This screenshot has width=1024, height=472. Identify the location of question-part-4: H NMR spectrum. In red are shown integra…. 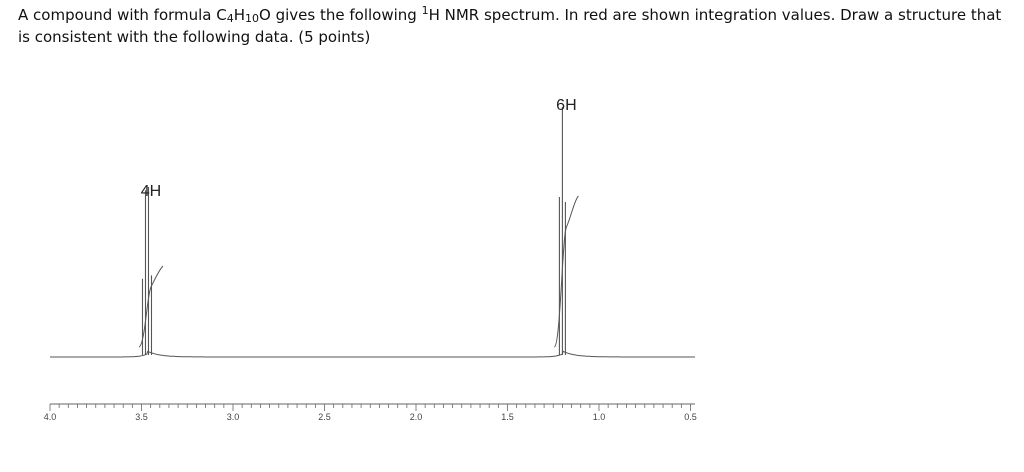
(510, 26).